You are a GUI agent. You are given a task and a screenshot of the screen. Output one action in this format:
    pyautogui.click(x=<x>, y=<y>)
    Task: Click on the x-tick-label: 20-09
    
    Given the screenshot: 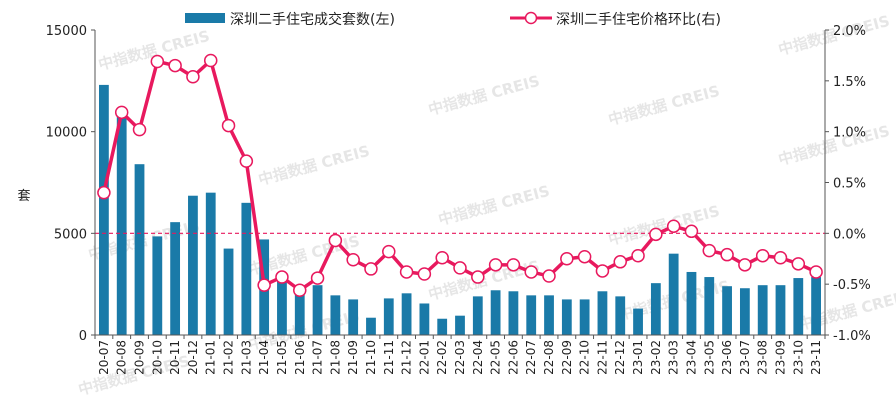 What is the action you would take?
    pyautogui.click(x=140, y=357)
    